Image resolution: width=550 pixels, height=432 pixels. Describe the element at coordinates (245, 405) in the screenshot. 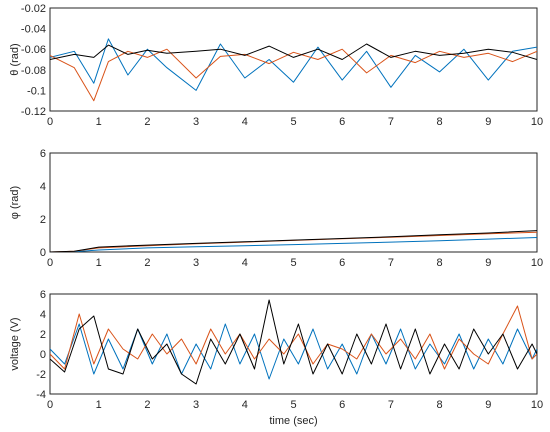

I see `voltage-x-tick-label: 4` at that location.